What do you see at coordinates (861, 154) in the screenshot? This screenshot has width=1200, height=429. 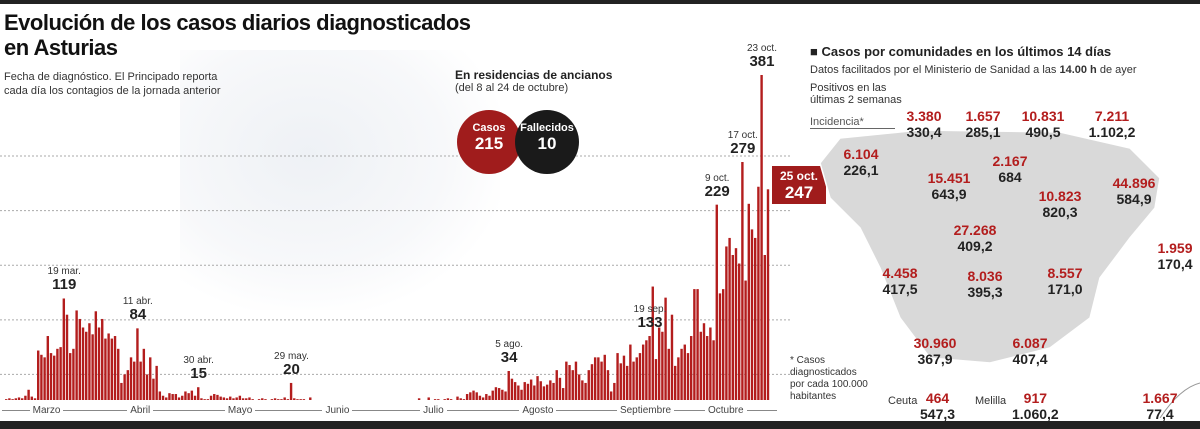 I see `region-casos: 6.104` at bounding box center [861, 154].